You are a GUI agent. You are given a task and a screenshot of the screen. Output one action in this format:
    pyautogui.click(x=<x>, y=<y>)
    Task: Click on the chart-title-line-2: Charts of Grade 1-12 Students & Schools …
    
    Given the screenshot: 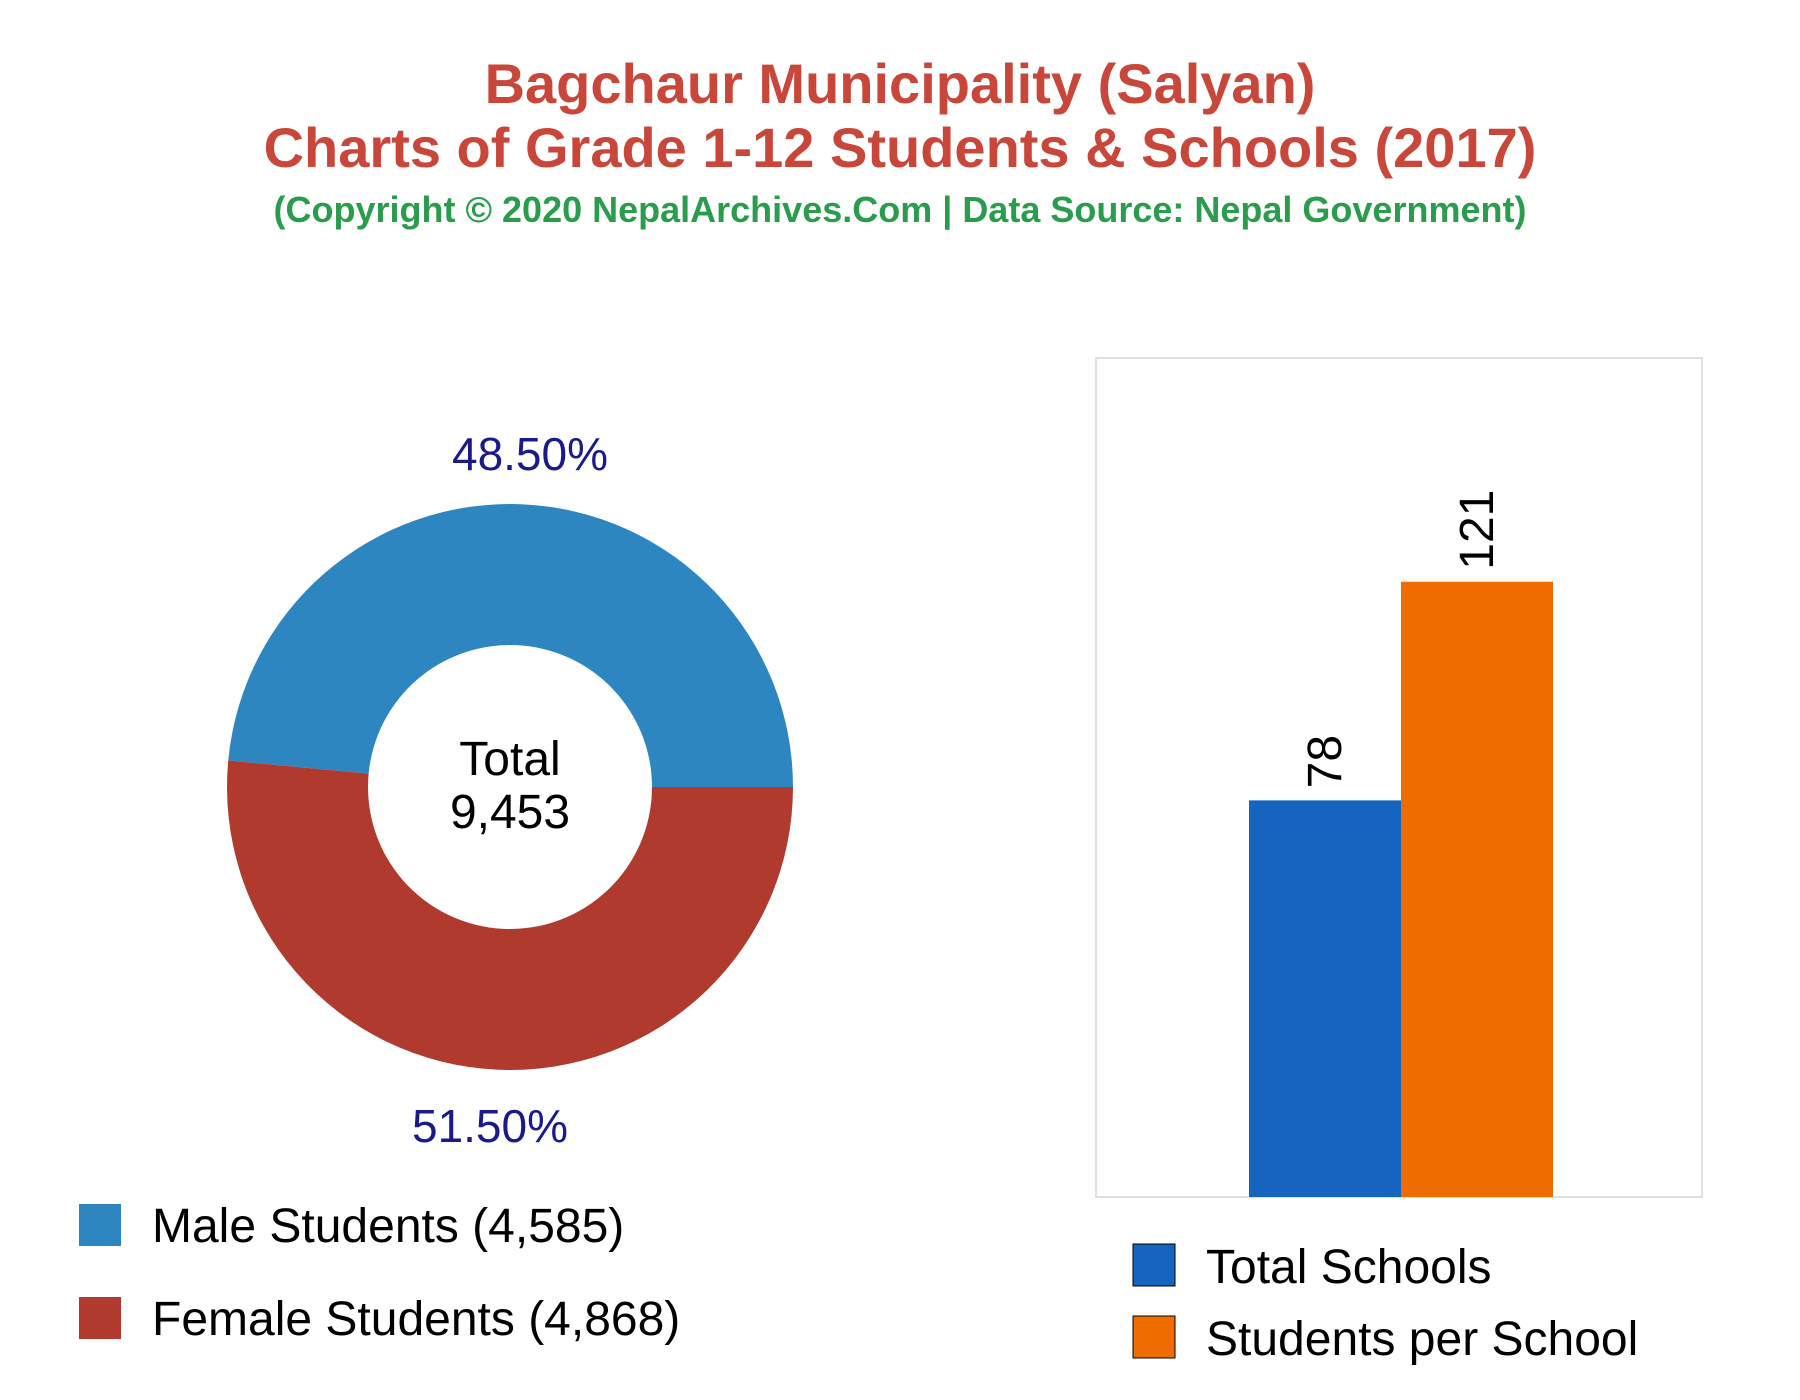 What is the action you would take?
    pyautogui.click(x=900, y=147)
    